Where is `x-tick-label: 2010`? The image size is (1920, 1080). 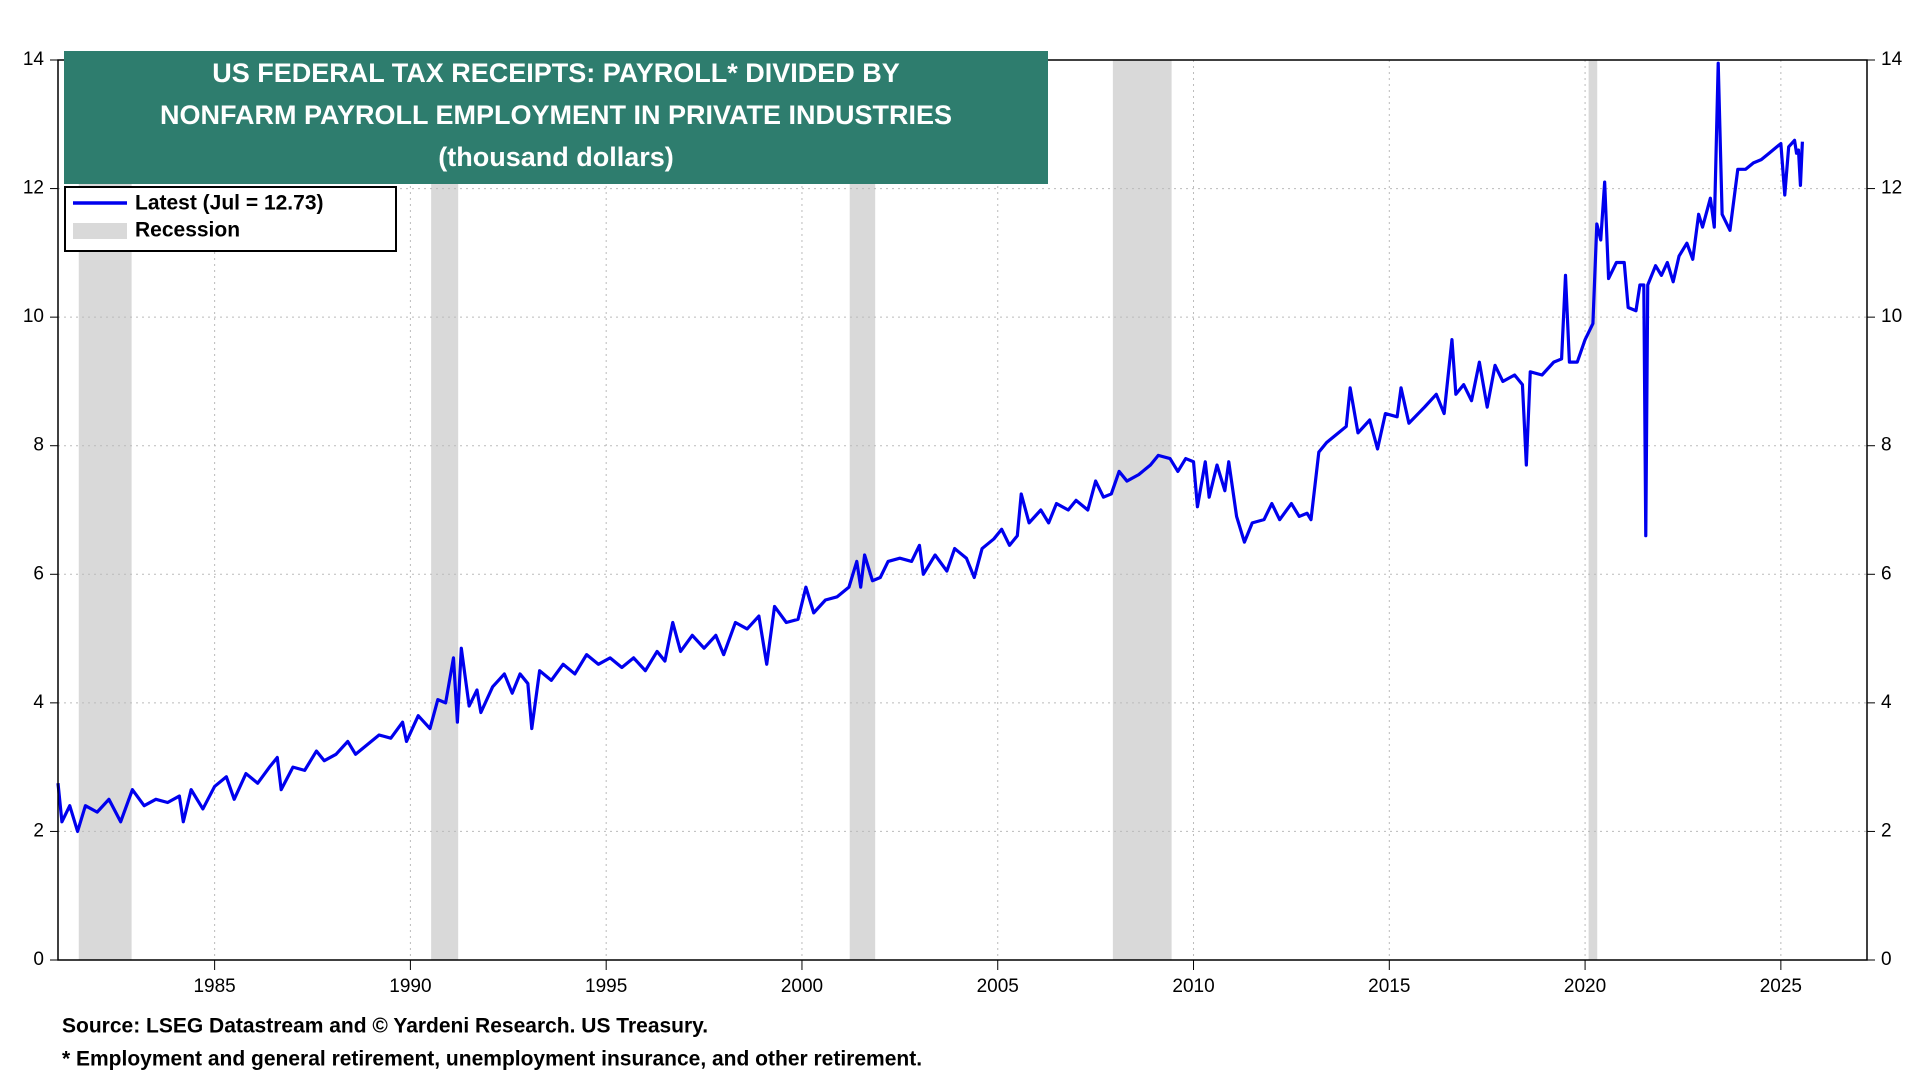
x-tick-label: 2010 is located at coordinates (1193, 986).